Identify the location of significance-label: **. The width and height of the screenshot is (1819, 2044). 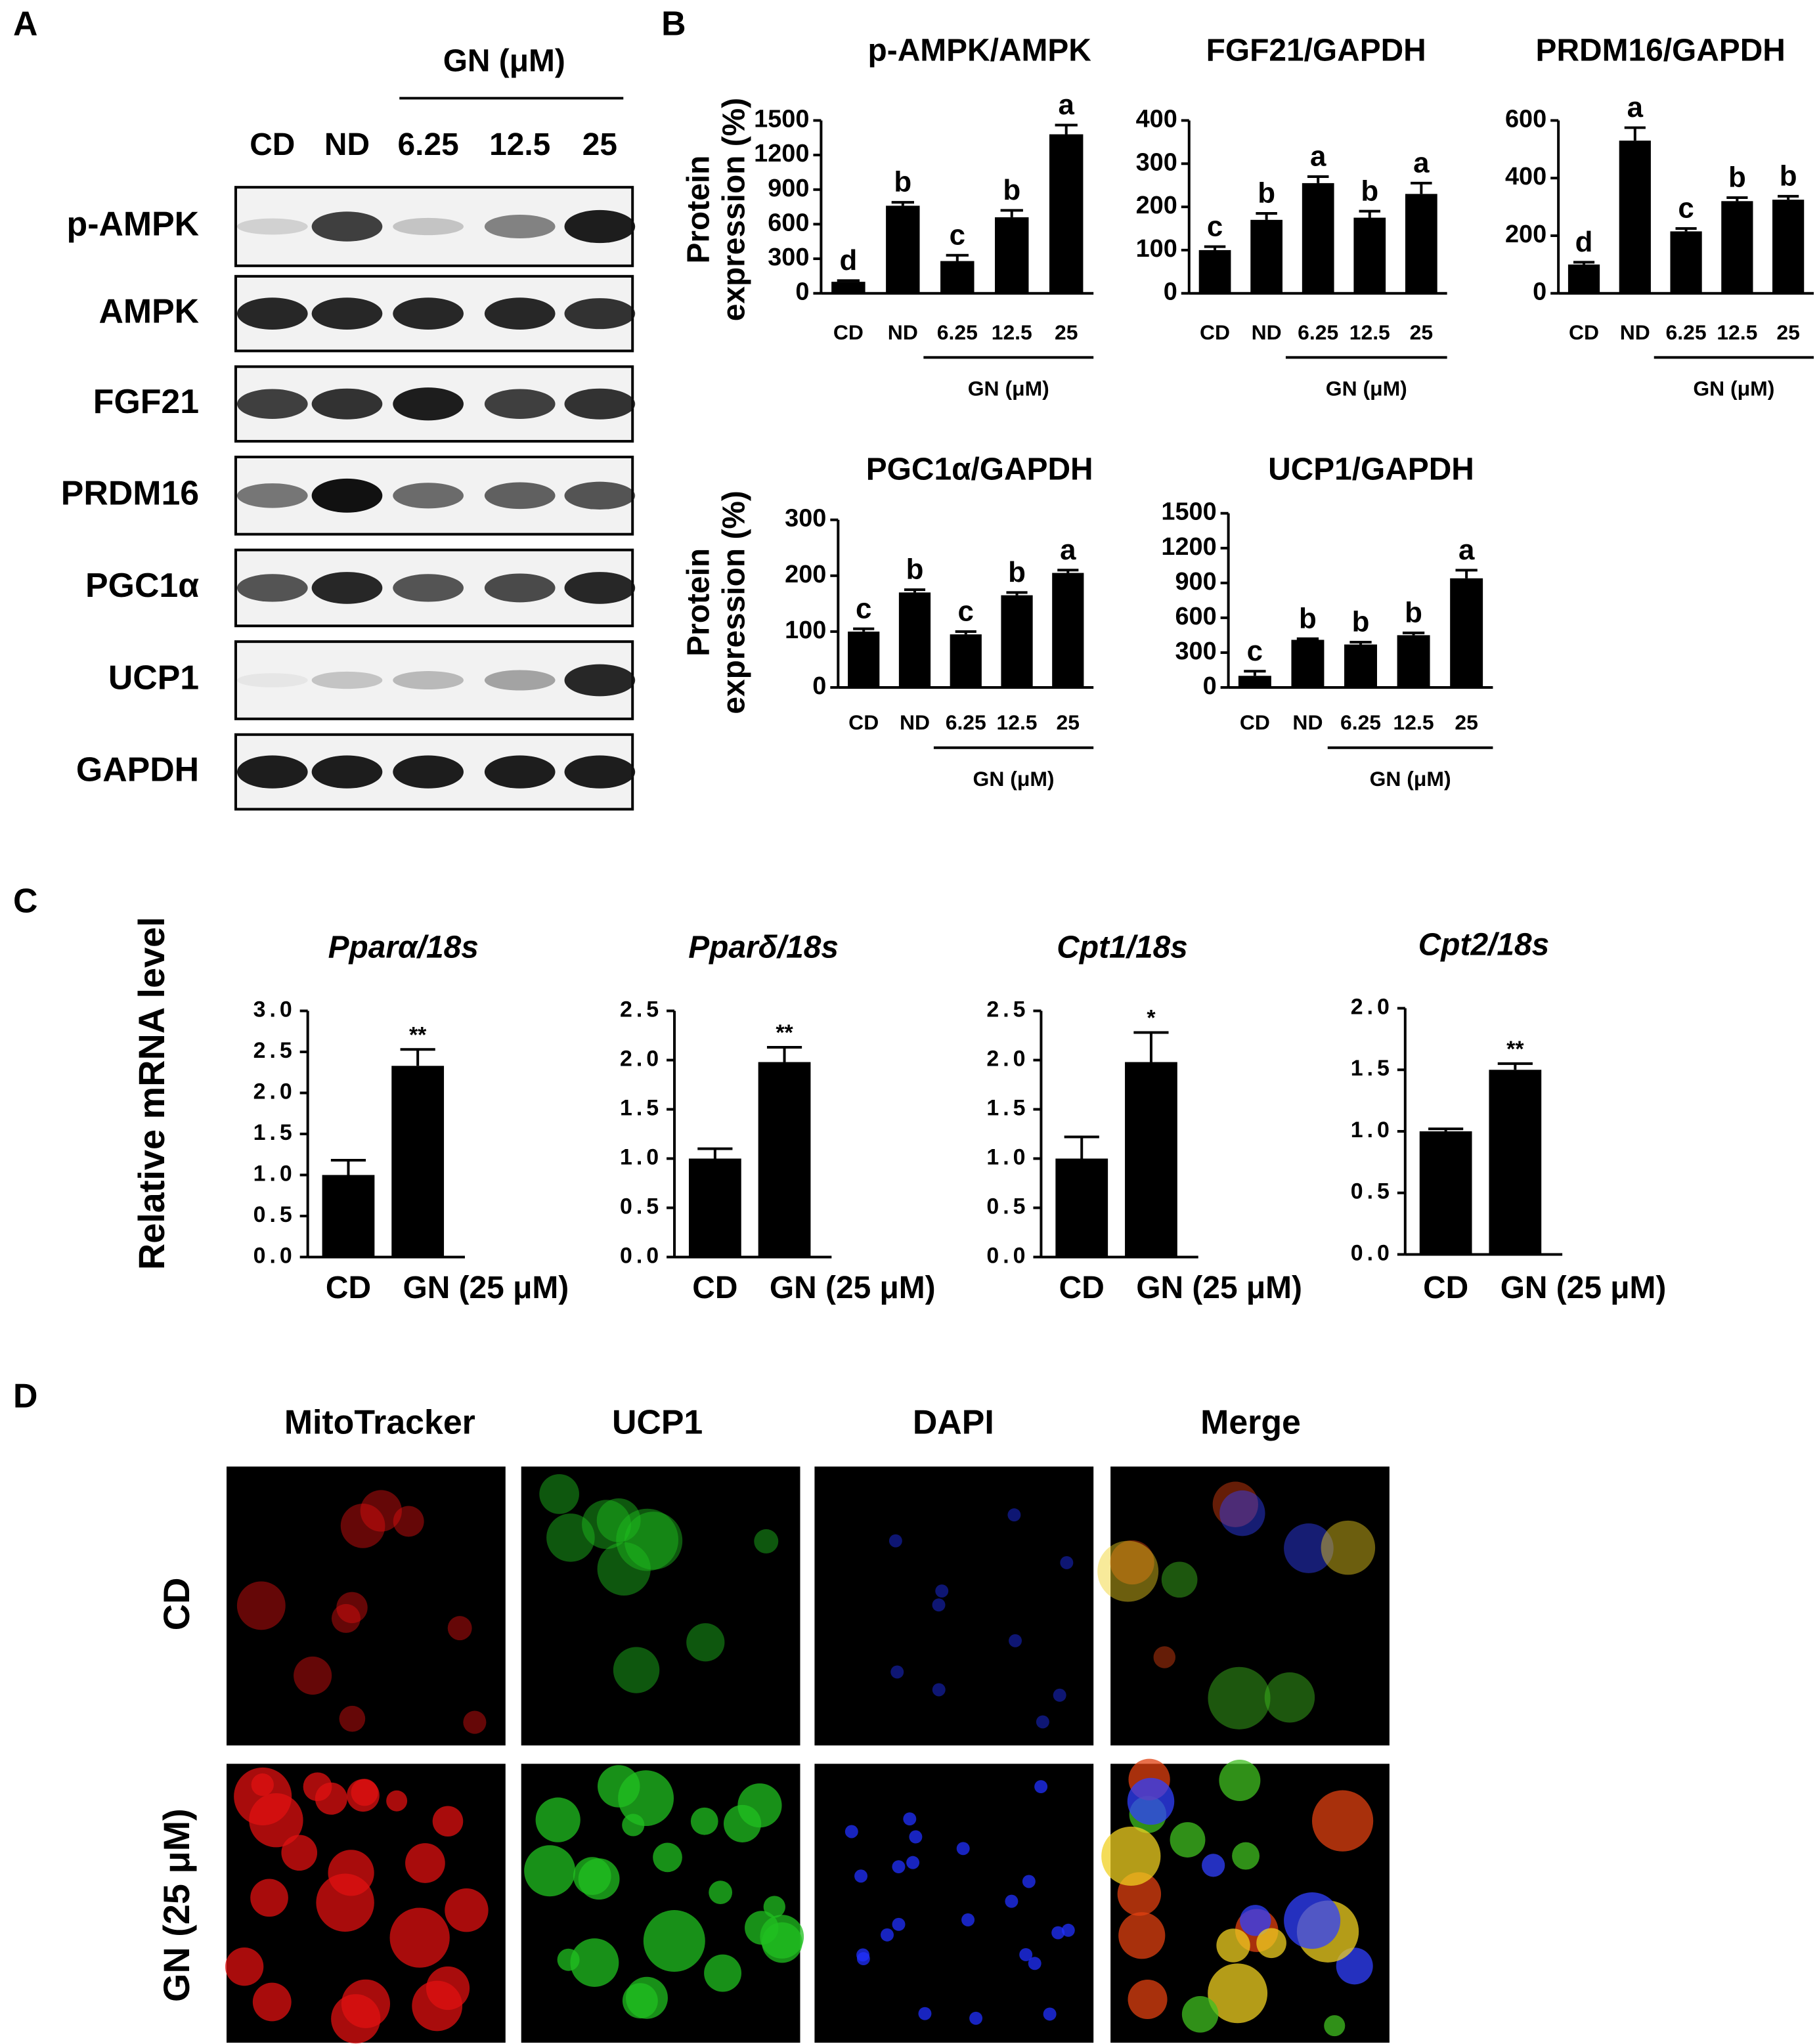
(418, 1034).